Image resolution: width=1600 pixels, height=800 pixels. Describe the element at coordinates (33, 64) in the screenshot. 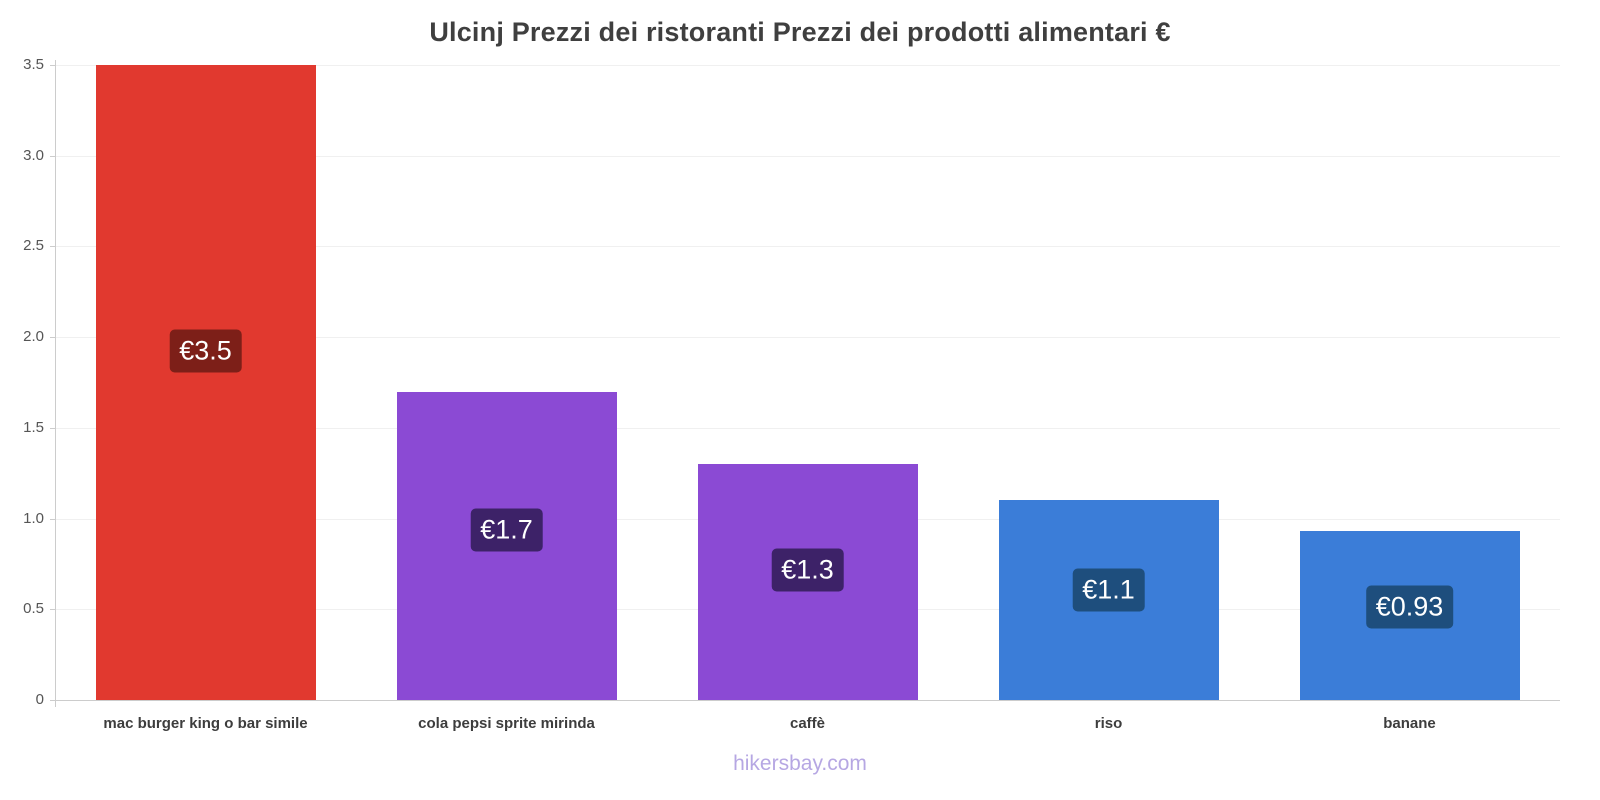

I see `y-tick-label: 3.5` at that location.